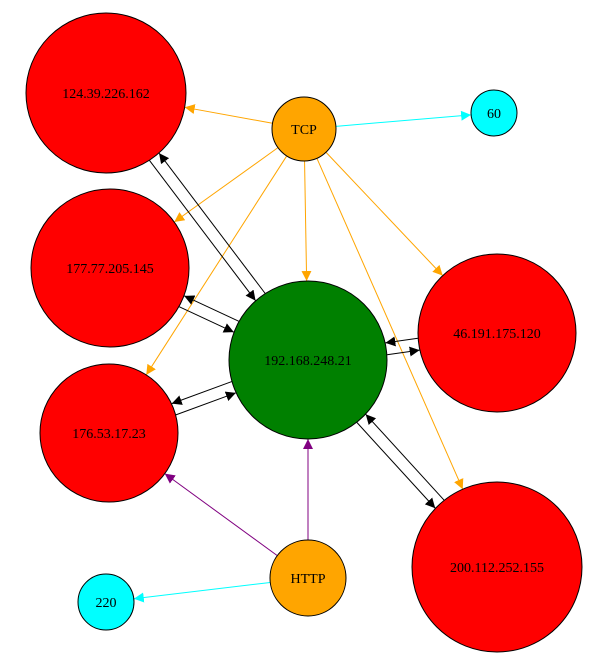 The width and height of the screenshot is (608, 666). What do you see at coordinates (306, 221) in the screenshot?
I see `edge-tcp-to-center` at bounding box center [306, 221].